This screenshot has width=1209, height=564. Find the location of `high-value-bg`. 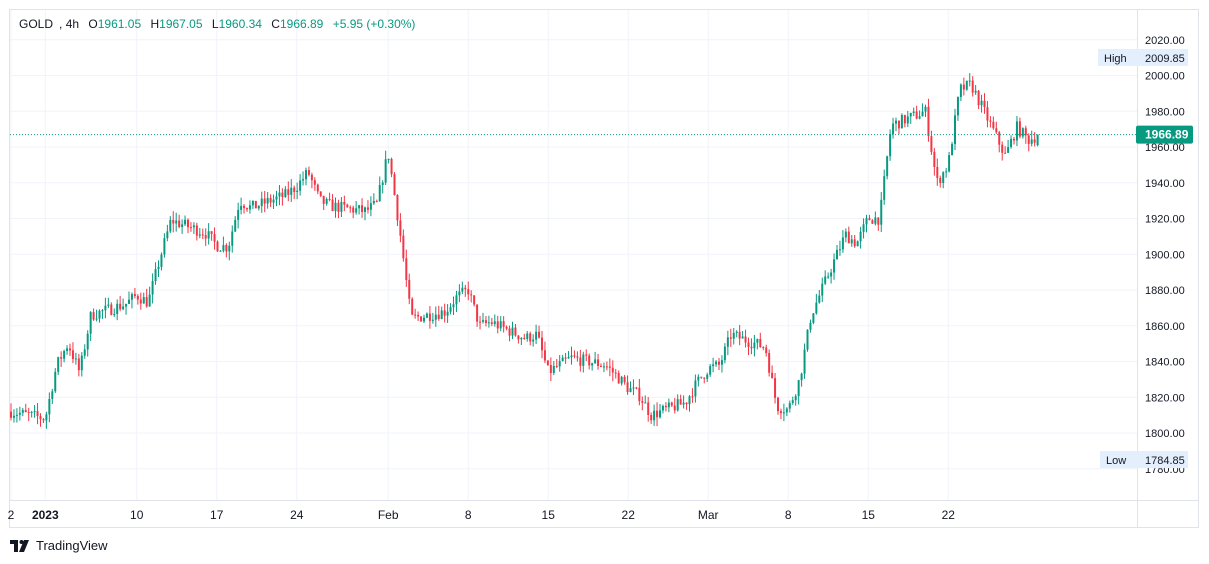

high-value-bg is located at coordinates (1163, 57).